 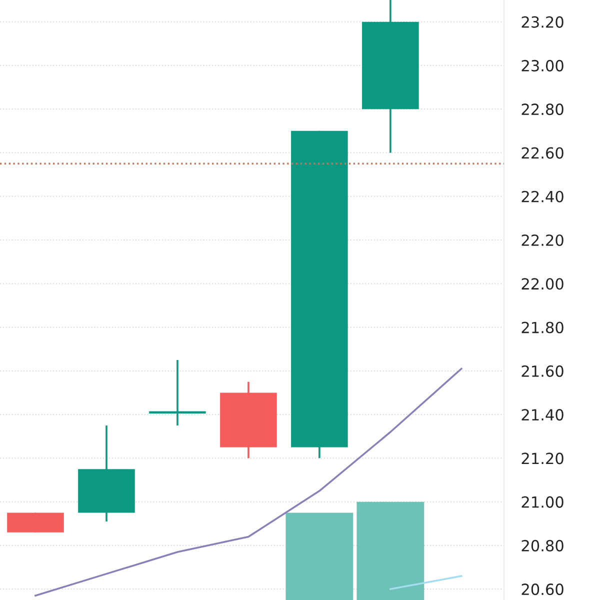 I want to click on y-tick-label: 21.80, so click(x=543, y=328).